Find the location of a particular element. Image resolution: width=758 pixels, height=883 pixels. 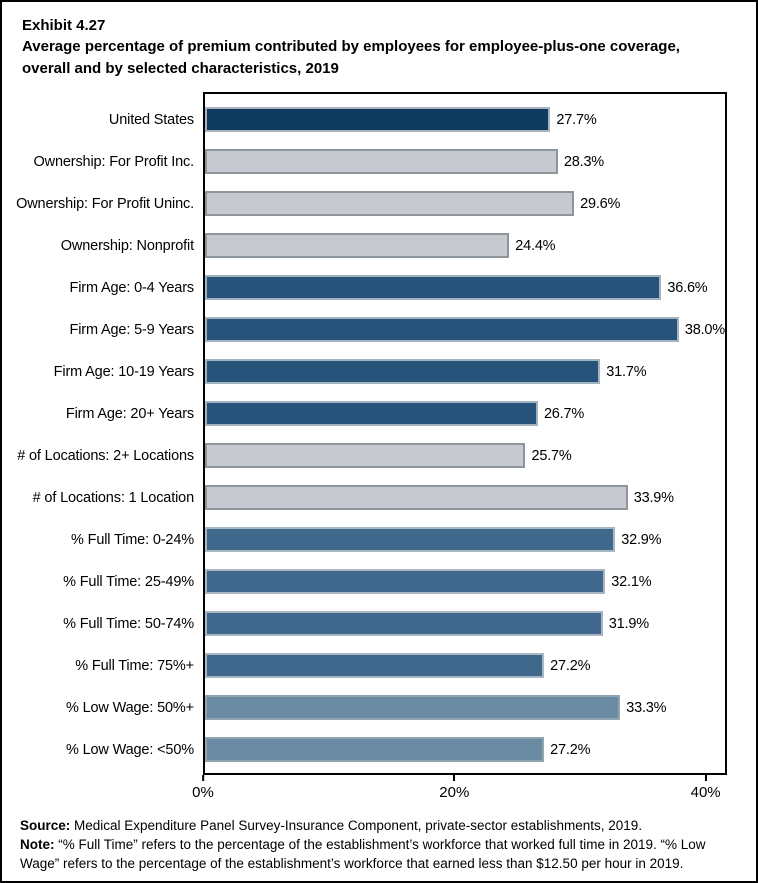

category-label: % Full Time: 75%+ is located at coordinates (134, 665).